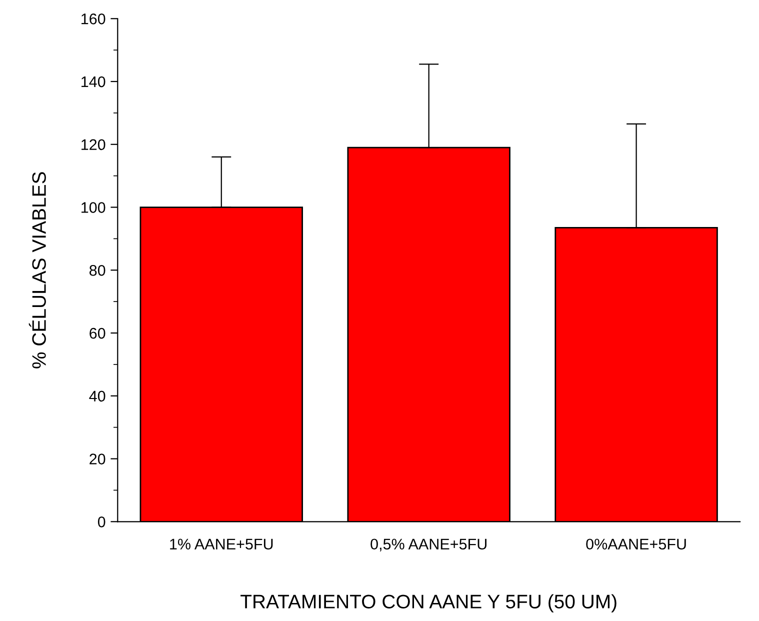 The height and width of the screenshot is (621, 759). I want to click on y-axis-title: % CÉLULAS VIABLES, so click(37, 270).